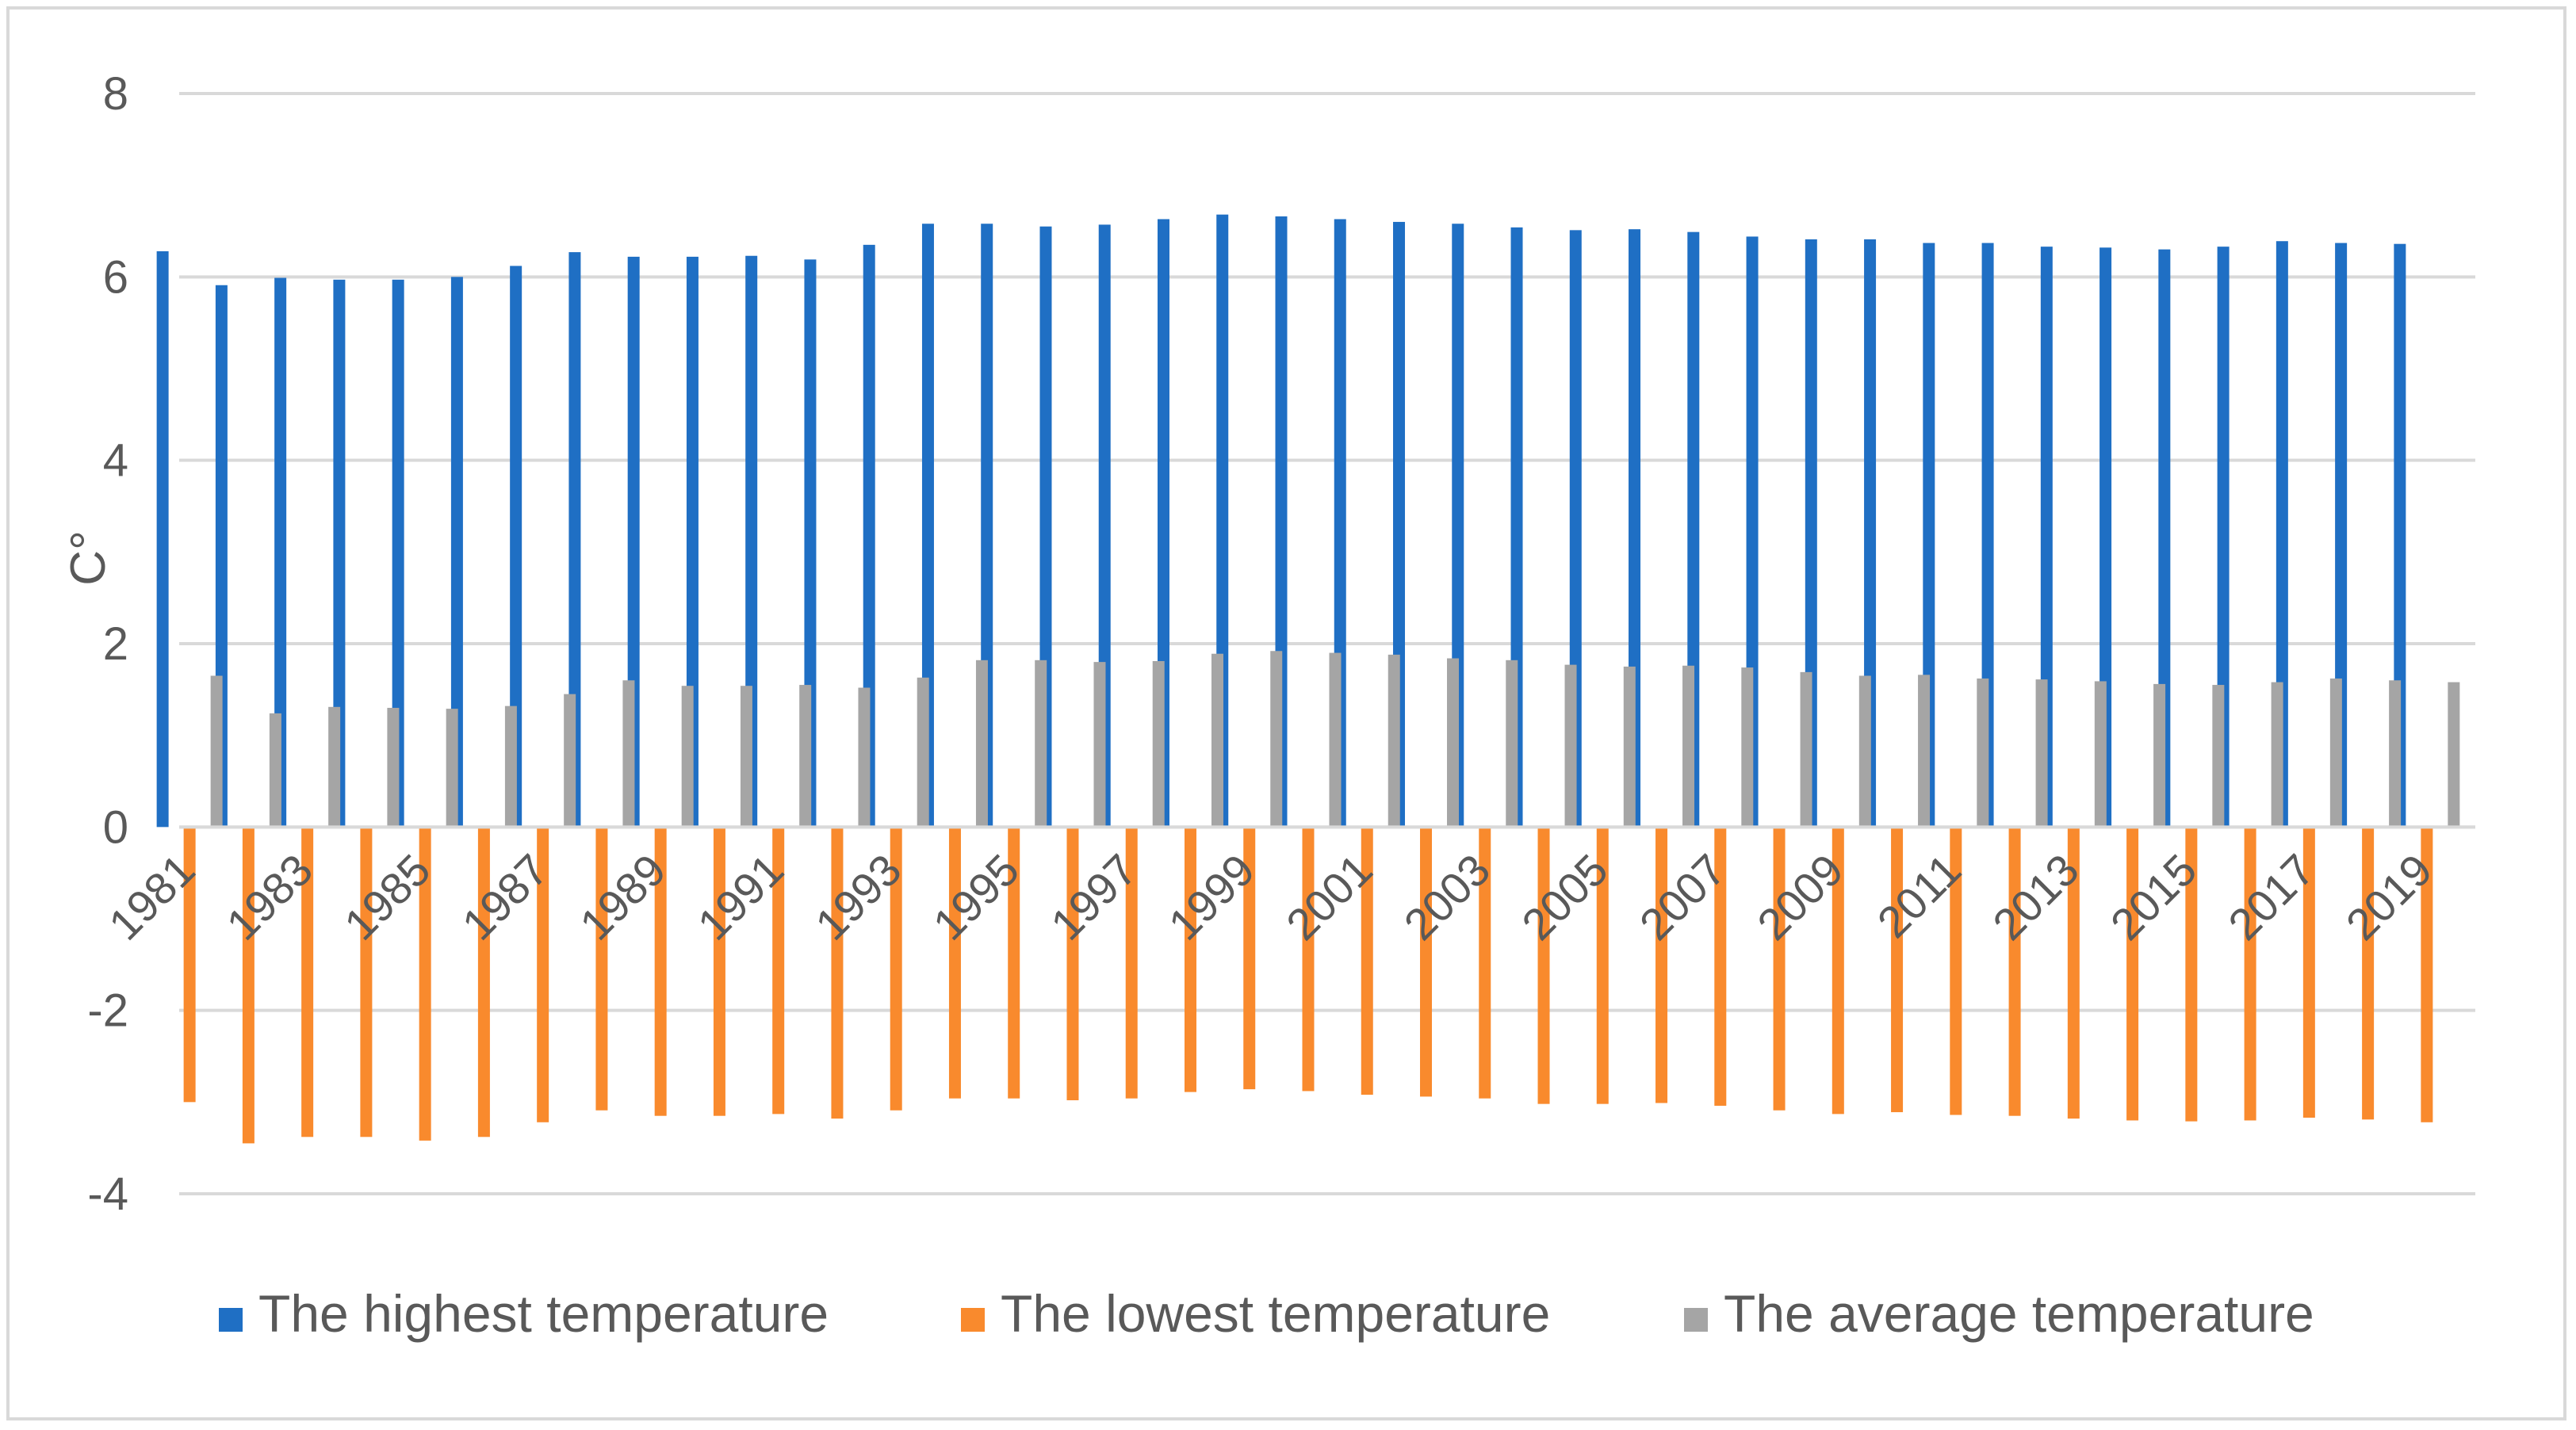  What do you see at coordinates (1099, 745) in the screenshot?
I see `bar-average-1996` at bounding box center [1099, 745].